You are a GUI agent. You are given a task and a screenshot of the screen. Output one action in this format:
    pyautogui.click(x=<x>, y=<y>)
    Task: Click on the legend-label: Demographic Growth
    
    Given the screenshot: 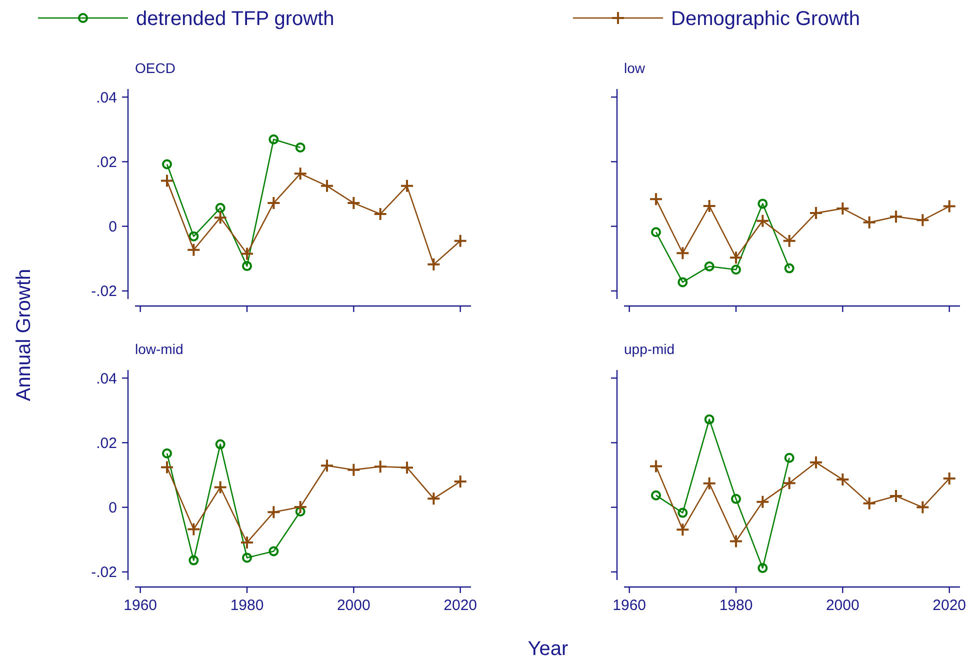 What is the action you would take?
    pyautogui.click(x=765, y=19)
    